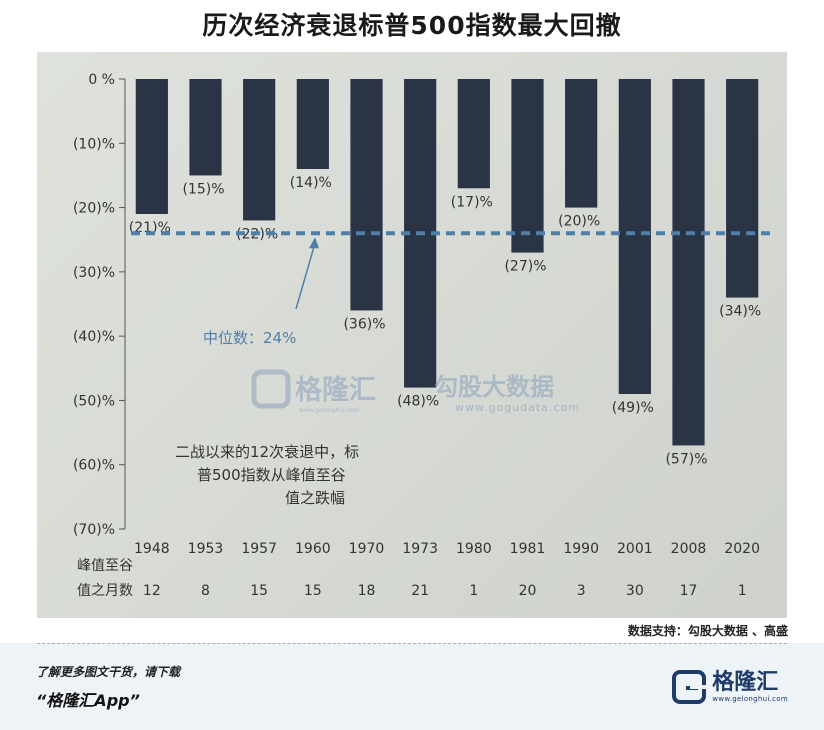 Image resolution: width=824 pixels, height=730 pixels. Describe the element at coordinates (474, 549) in the screenshot. I see `x-tick-label: 1980` at that location.